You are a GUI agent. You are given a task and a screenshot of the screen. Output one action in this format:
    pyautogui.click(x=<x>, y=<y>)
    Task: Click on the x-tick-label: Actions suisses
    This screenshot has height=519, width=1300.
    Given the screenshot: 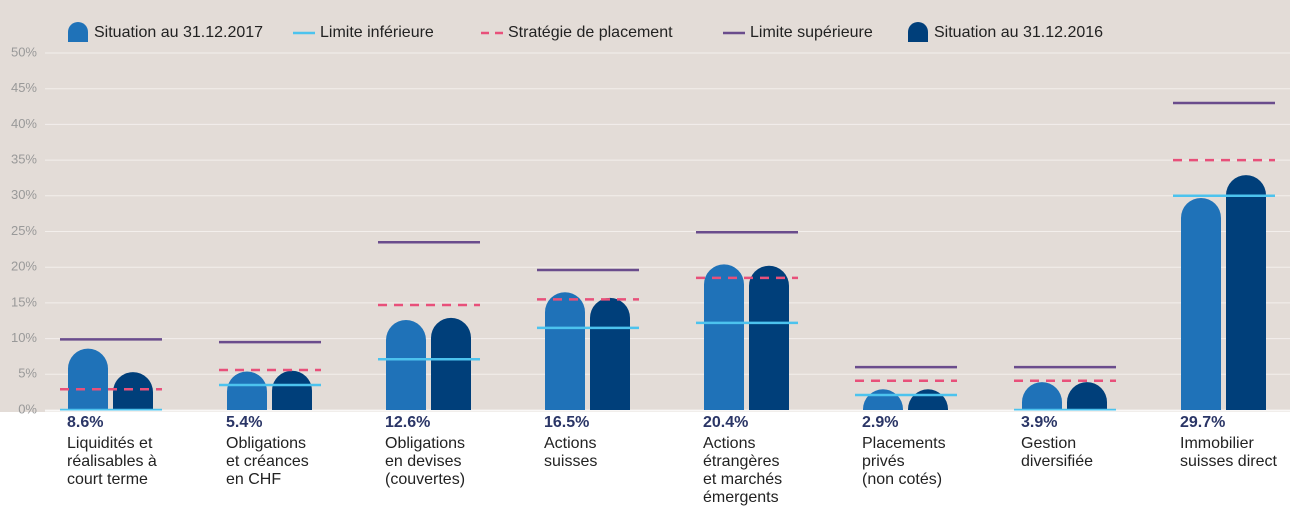 What is the action you would take?
    pyautogui.click(x=571, y=452)
    